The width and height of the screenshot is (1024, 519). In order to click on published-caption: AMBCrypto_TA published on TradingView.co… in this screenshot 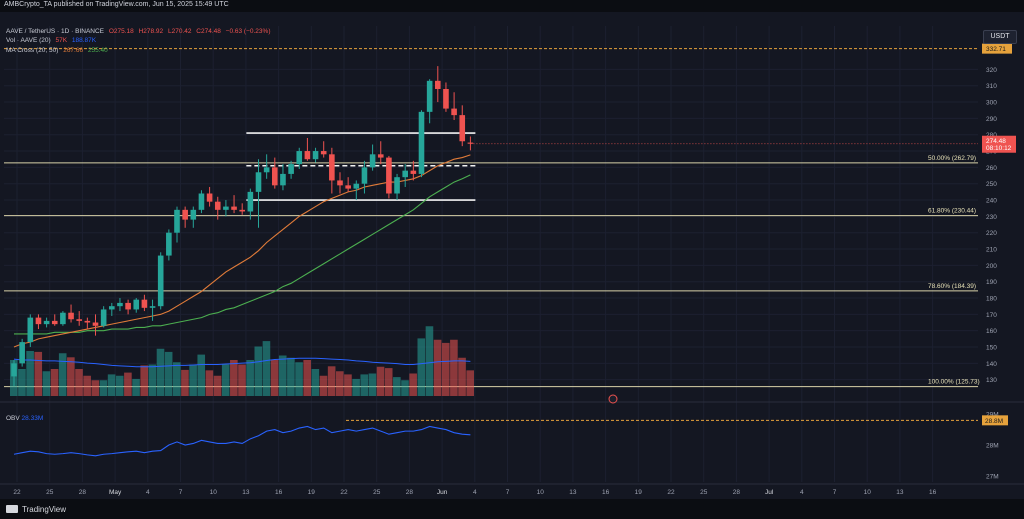, I will do `click(116, 4)`.